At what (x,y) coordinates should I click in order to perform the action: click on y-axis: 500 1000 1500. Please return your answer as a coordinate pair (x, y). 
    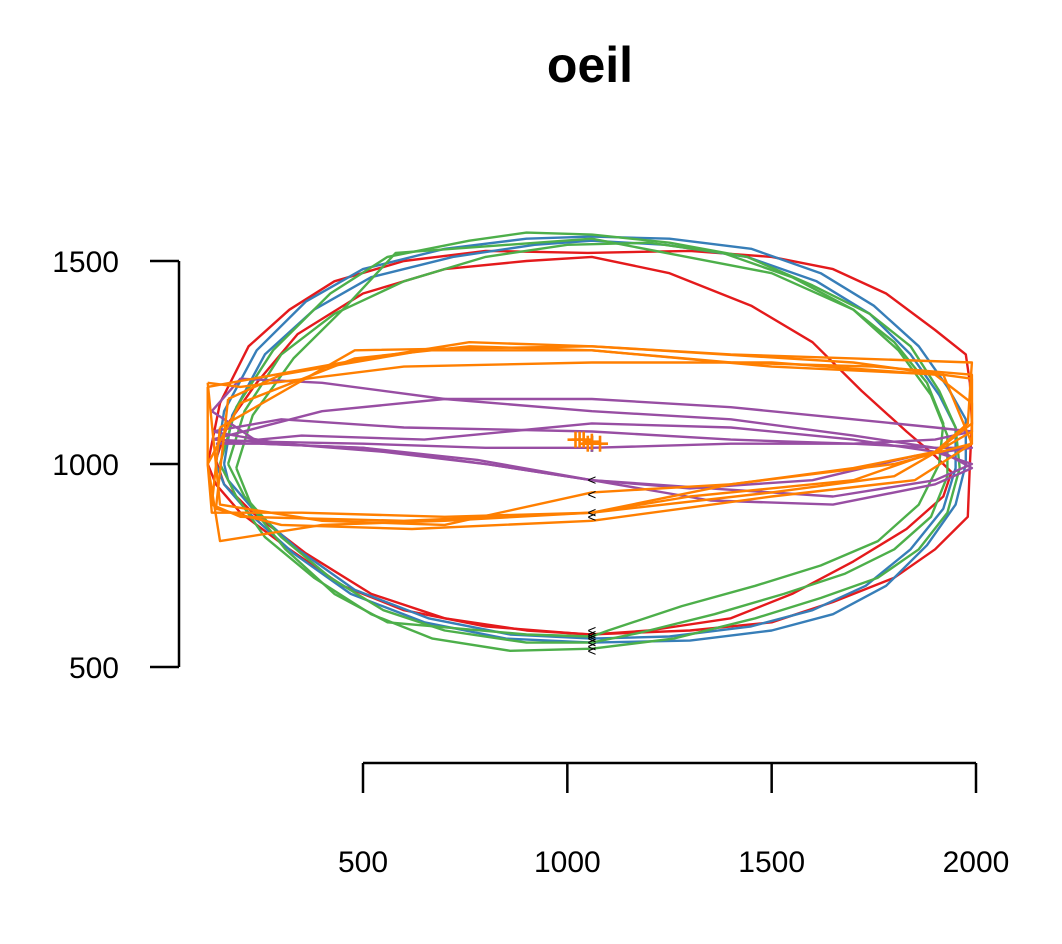
    Looking at the image, I should click on (116, 465).